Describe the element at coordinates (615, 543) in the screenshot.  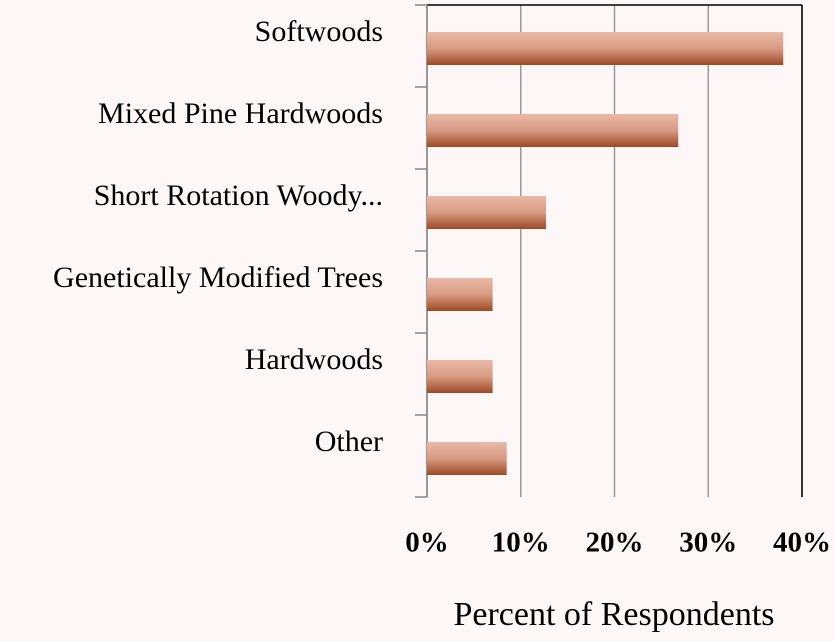
I see `x-tick-label: 20%` at that location.